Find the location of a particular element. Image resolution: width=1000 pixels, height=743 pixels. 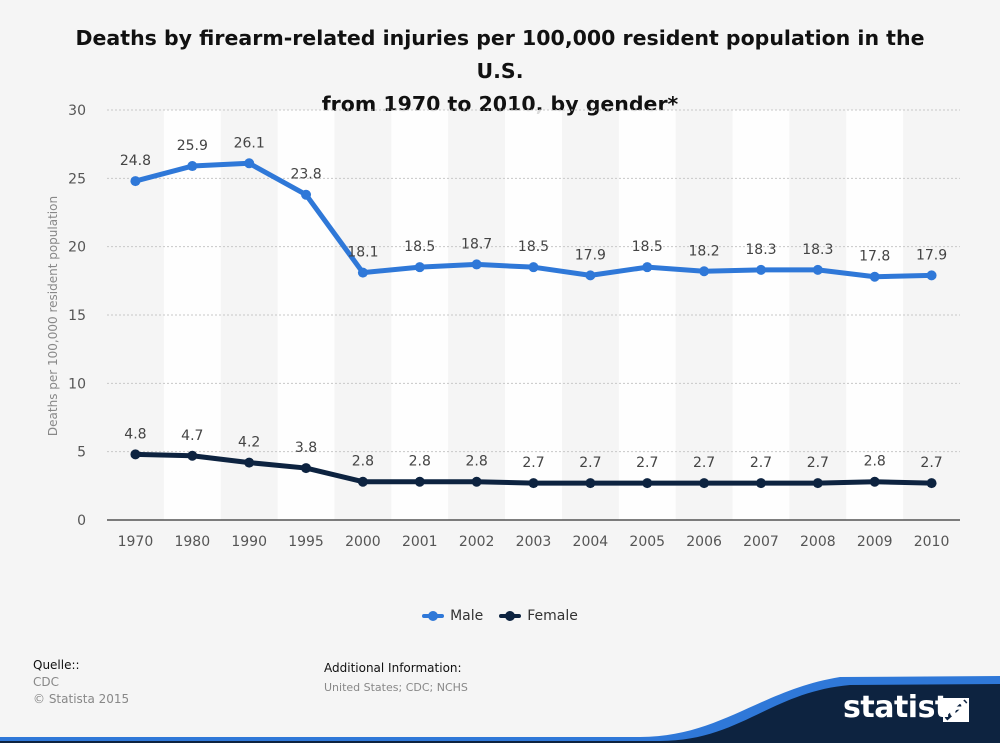

data-label: 26.1 is located at coordinates (249, 143).